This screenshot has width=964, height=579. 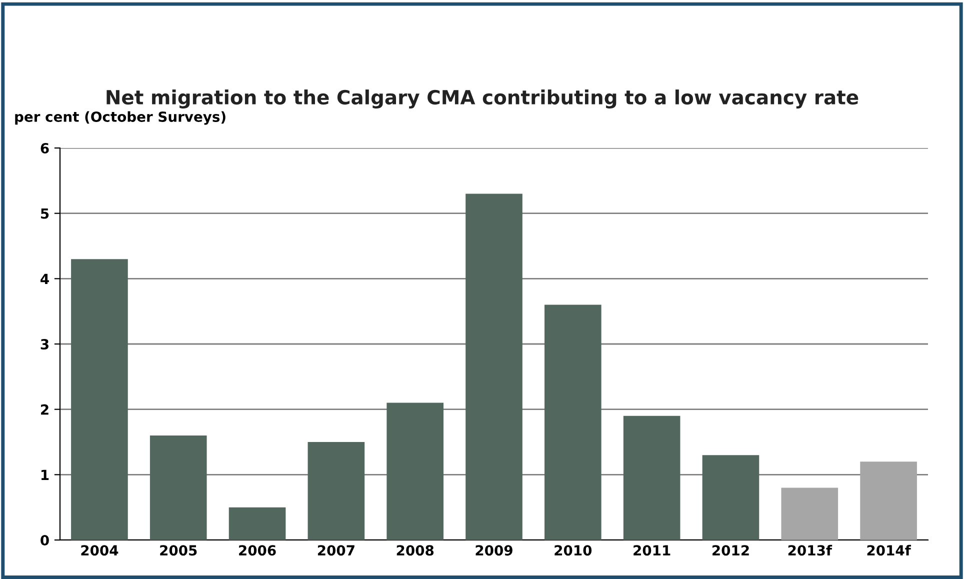 I want to click on x-tick-label: 2006, so click(x=257, y=550).